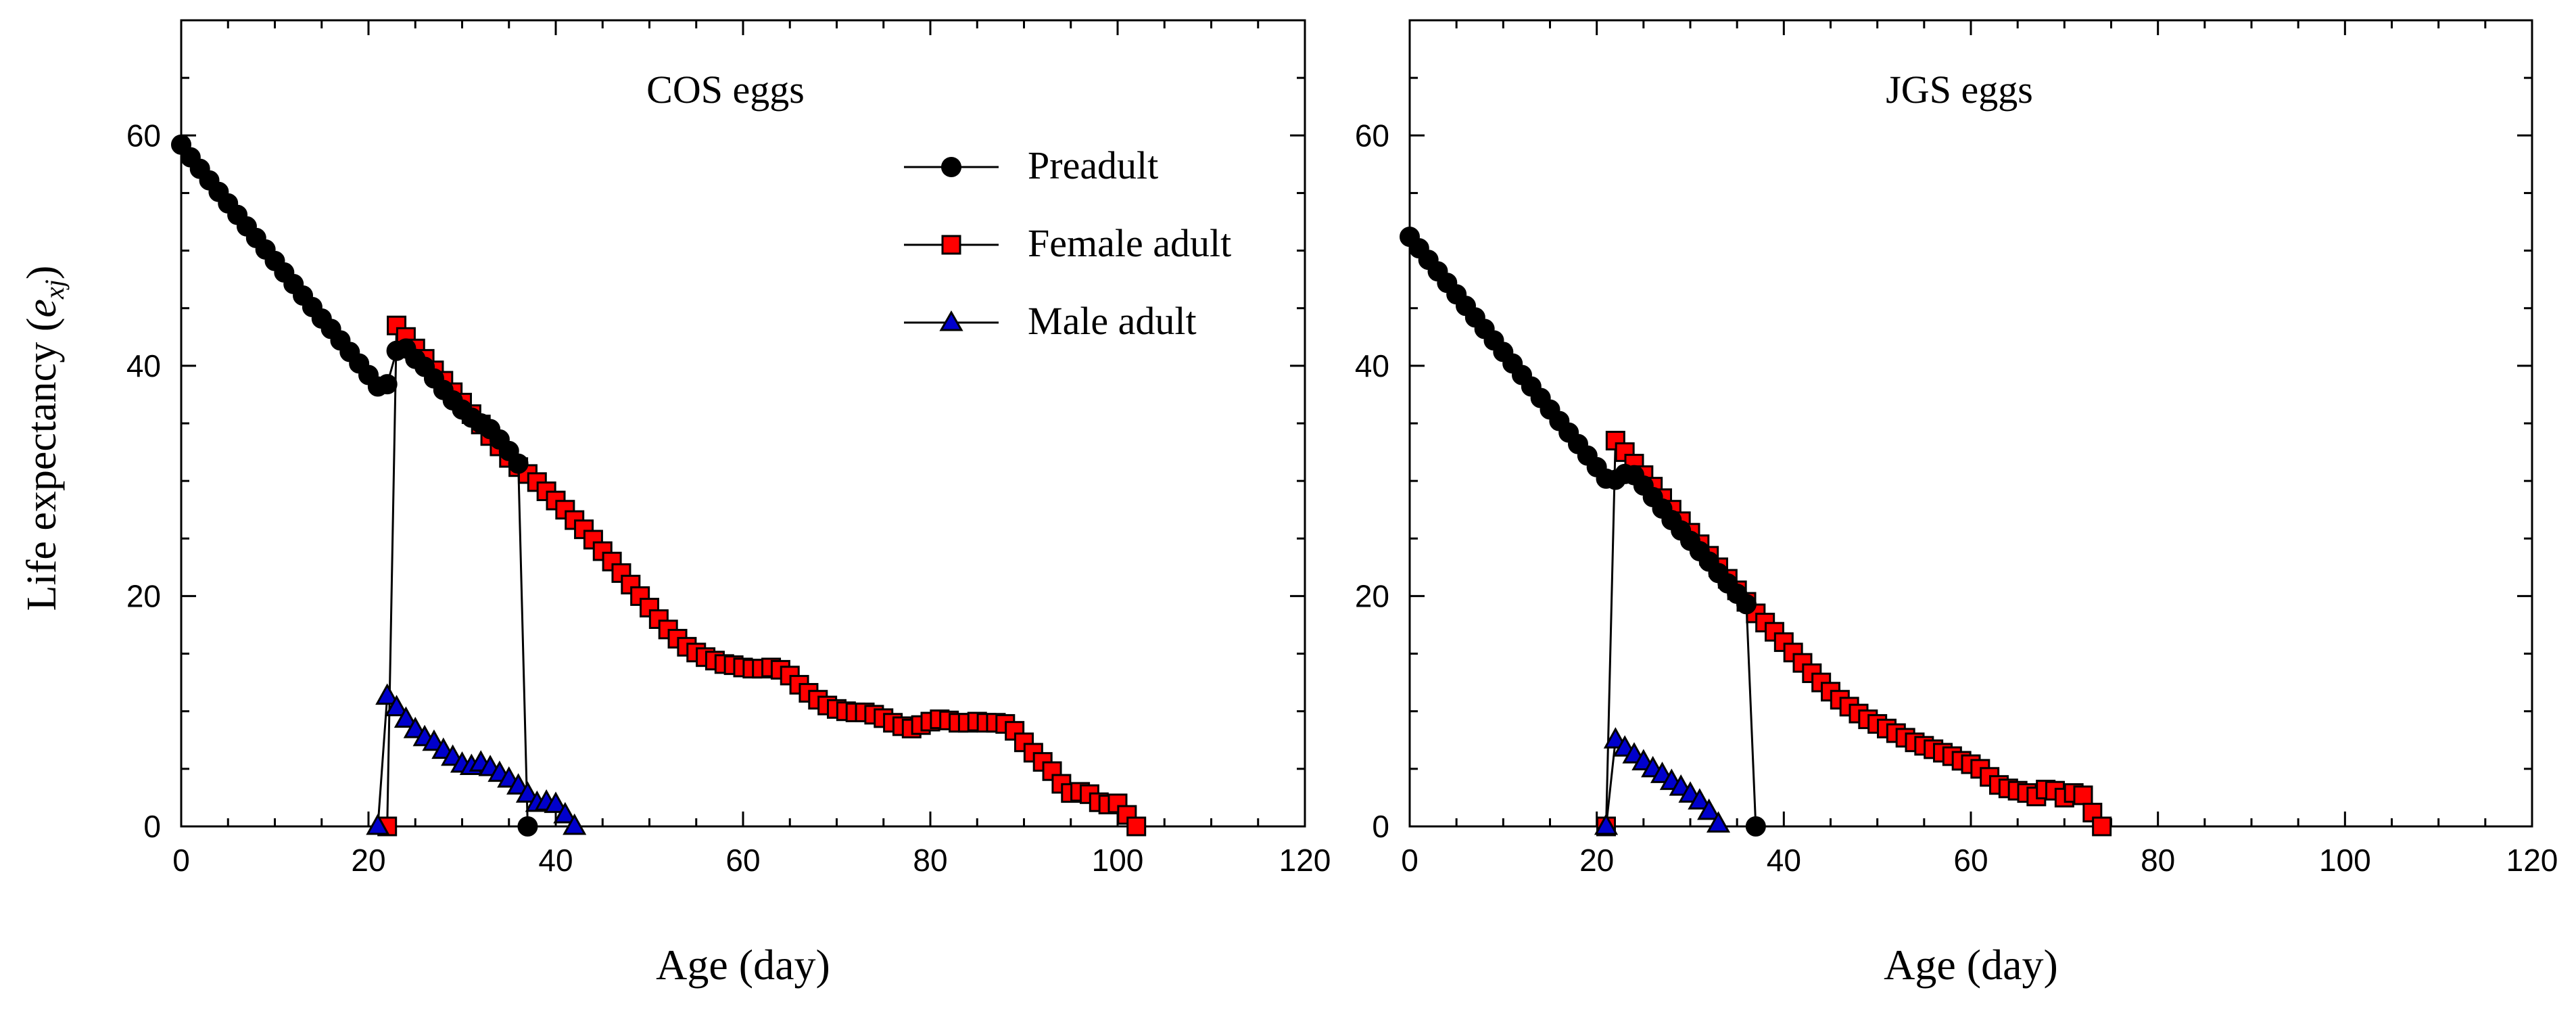 This screenshot has width=2576, height=1009. I want to click on legend-label-female-adult: Female adult, so click(1129, 243).